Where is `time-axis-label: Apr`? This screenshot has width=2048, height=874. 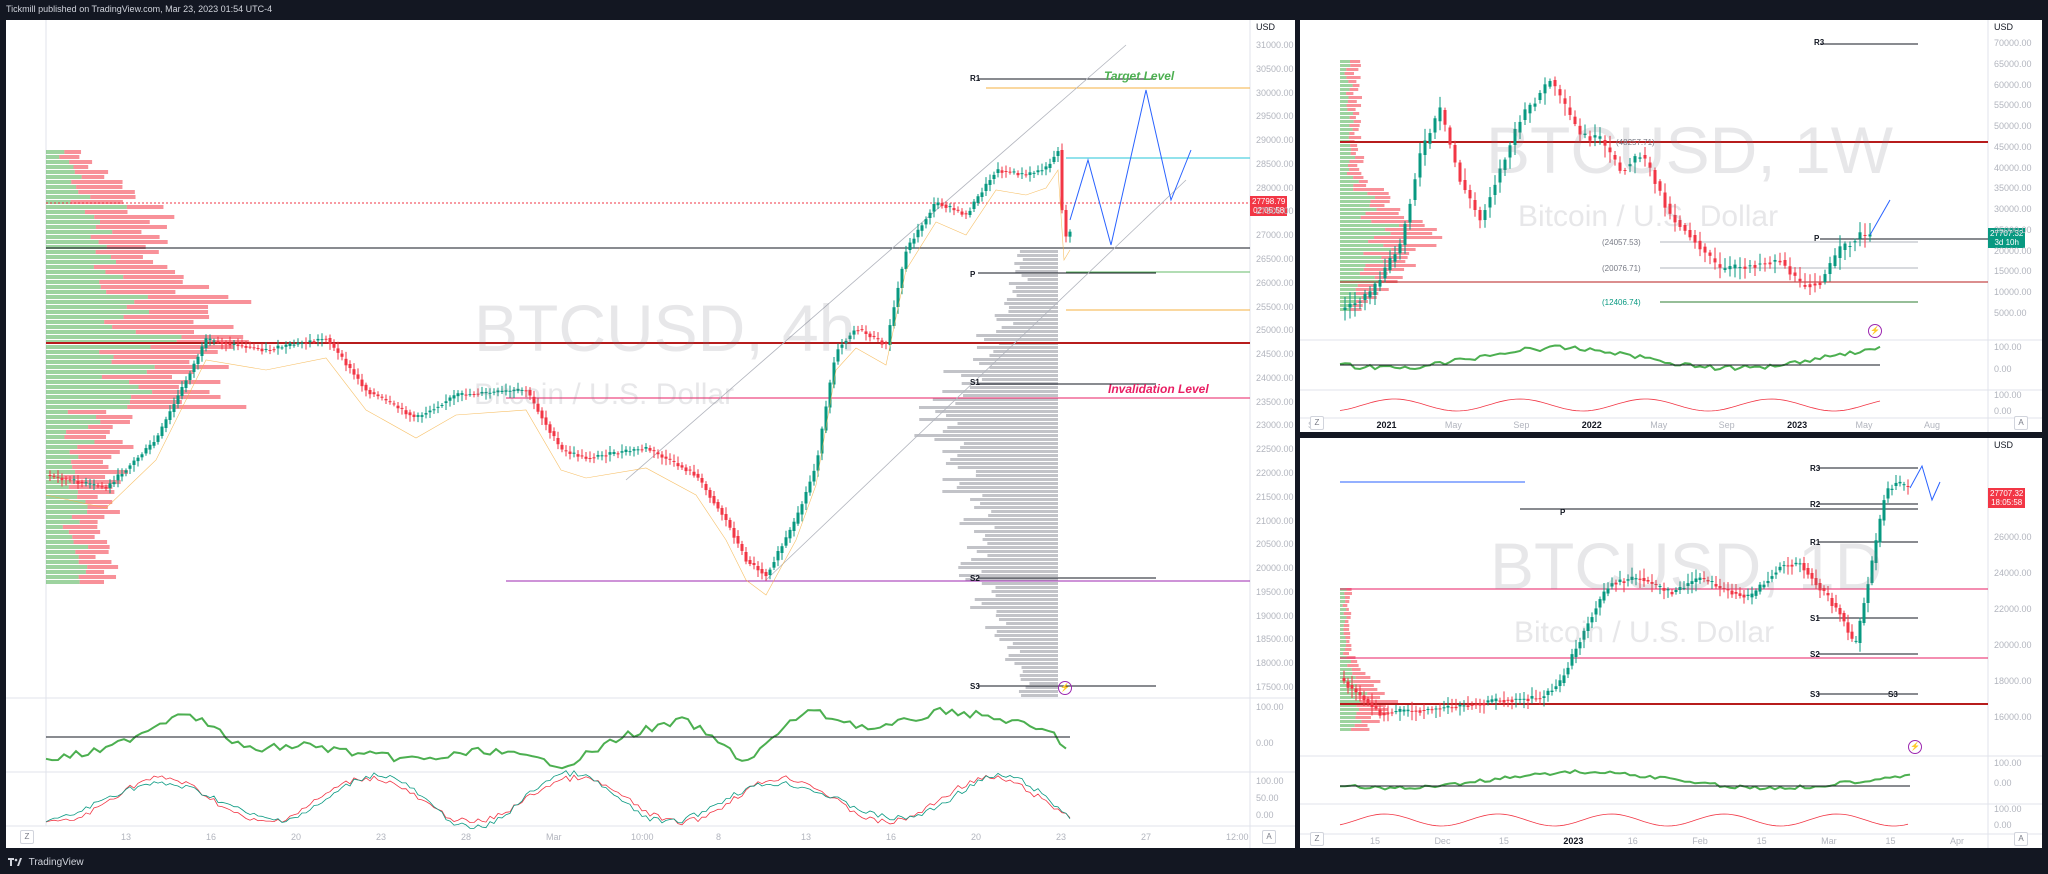
time-axis-label: Apr is located at coordinates (1957, 841).